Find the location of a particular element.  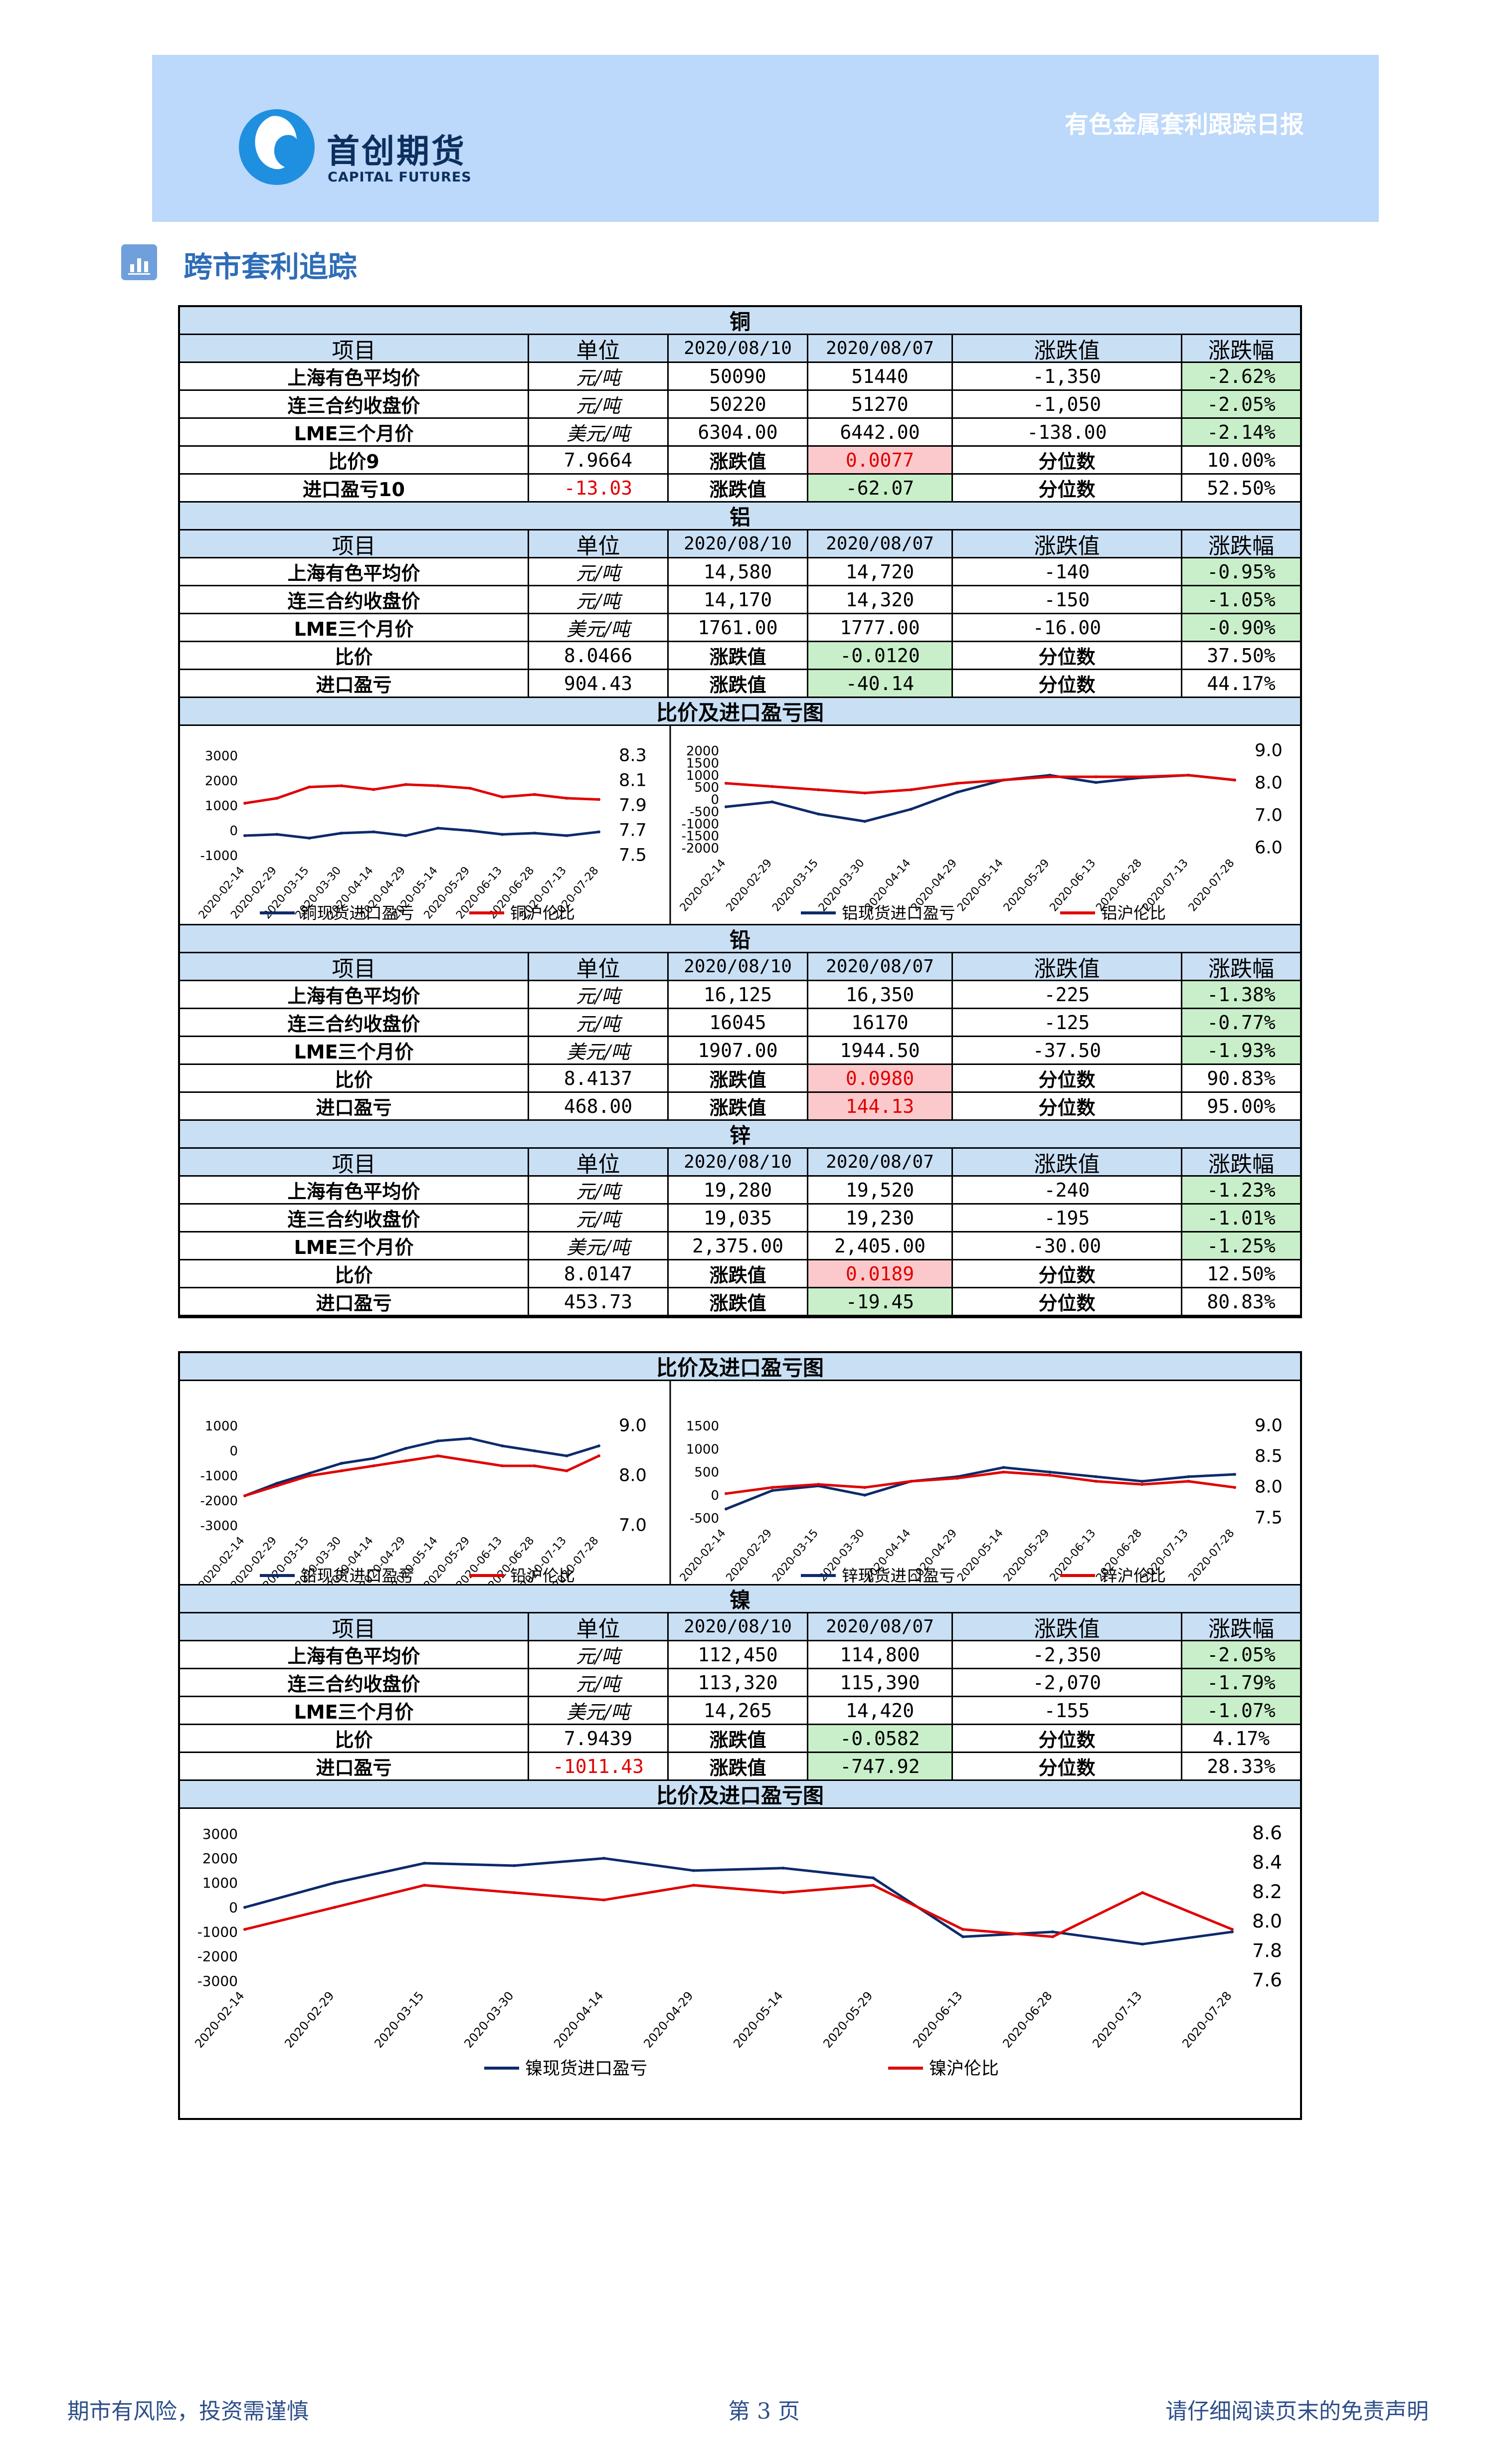

left-tick-label: -2000 is located at coordinates (217, 1956).